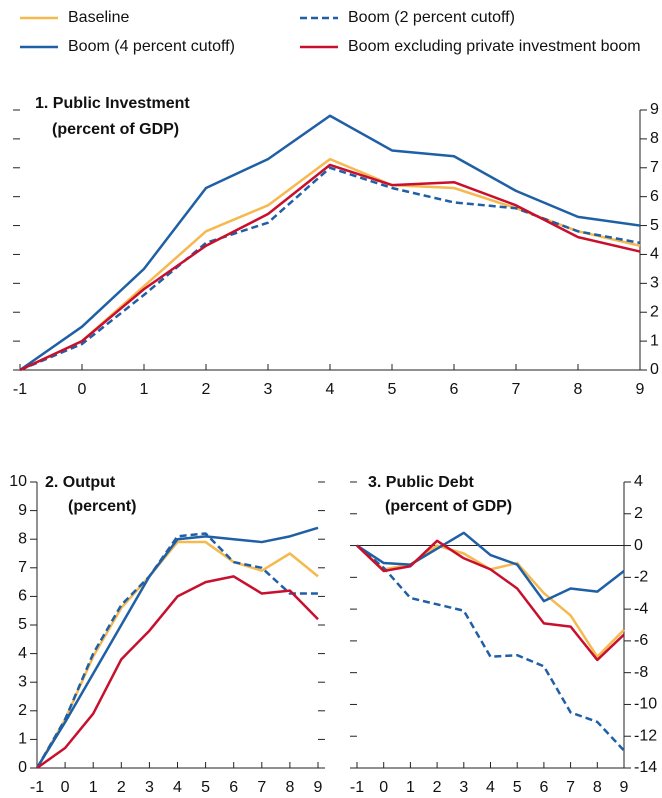 This screenshot has height=798, width=662. What do you see at coordinates (641, 608) in the screenshot?
I see `y-tick-label: -4` at bounding box center [641, 608].